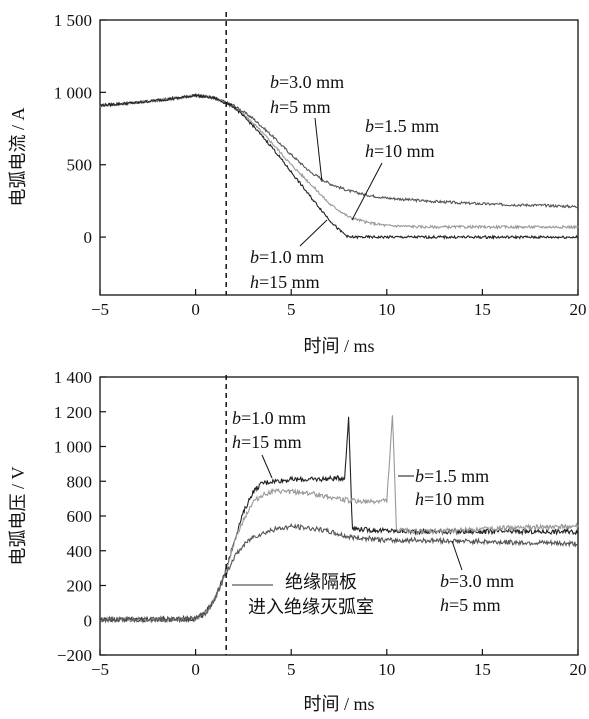 This screenshot has height=719, width=589. What do you see at coordinates (73, 447) in the screenshot?
I see `voltage-ytick-label: 1 000` at bounding box center [73, 447].